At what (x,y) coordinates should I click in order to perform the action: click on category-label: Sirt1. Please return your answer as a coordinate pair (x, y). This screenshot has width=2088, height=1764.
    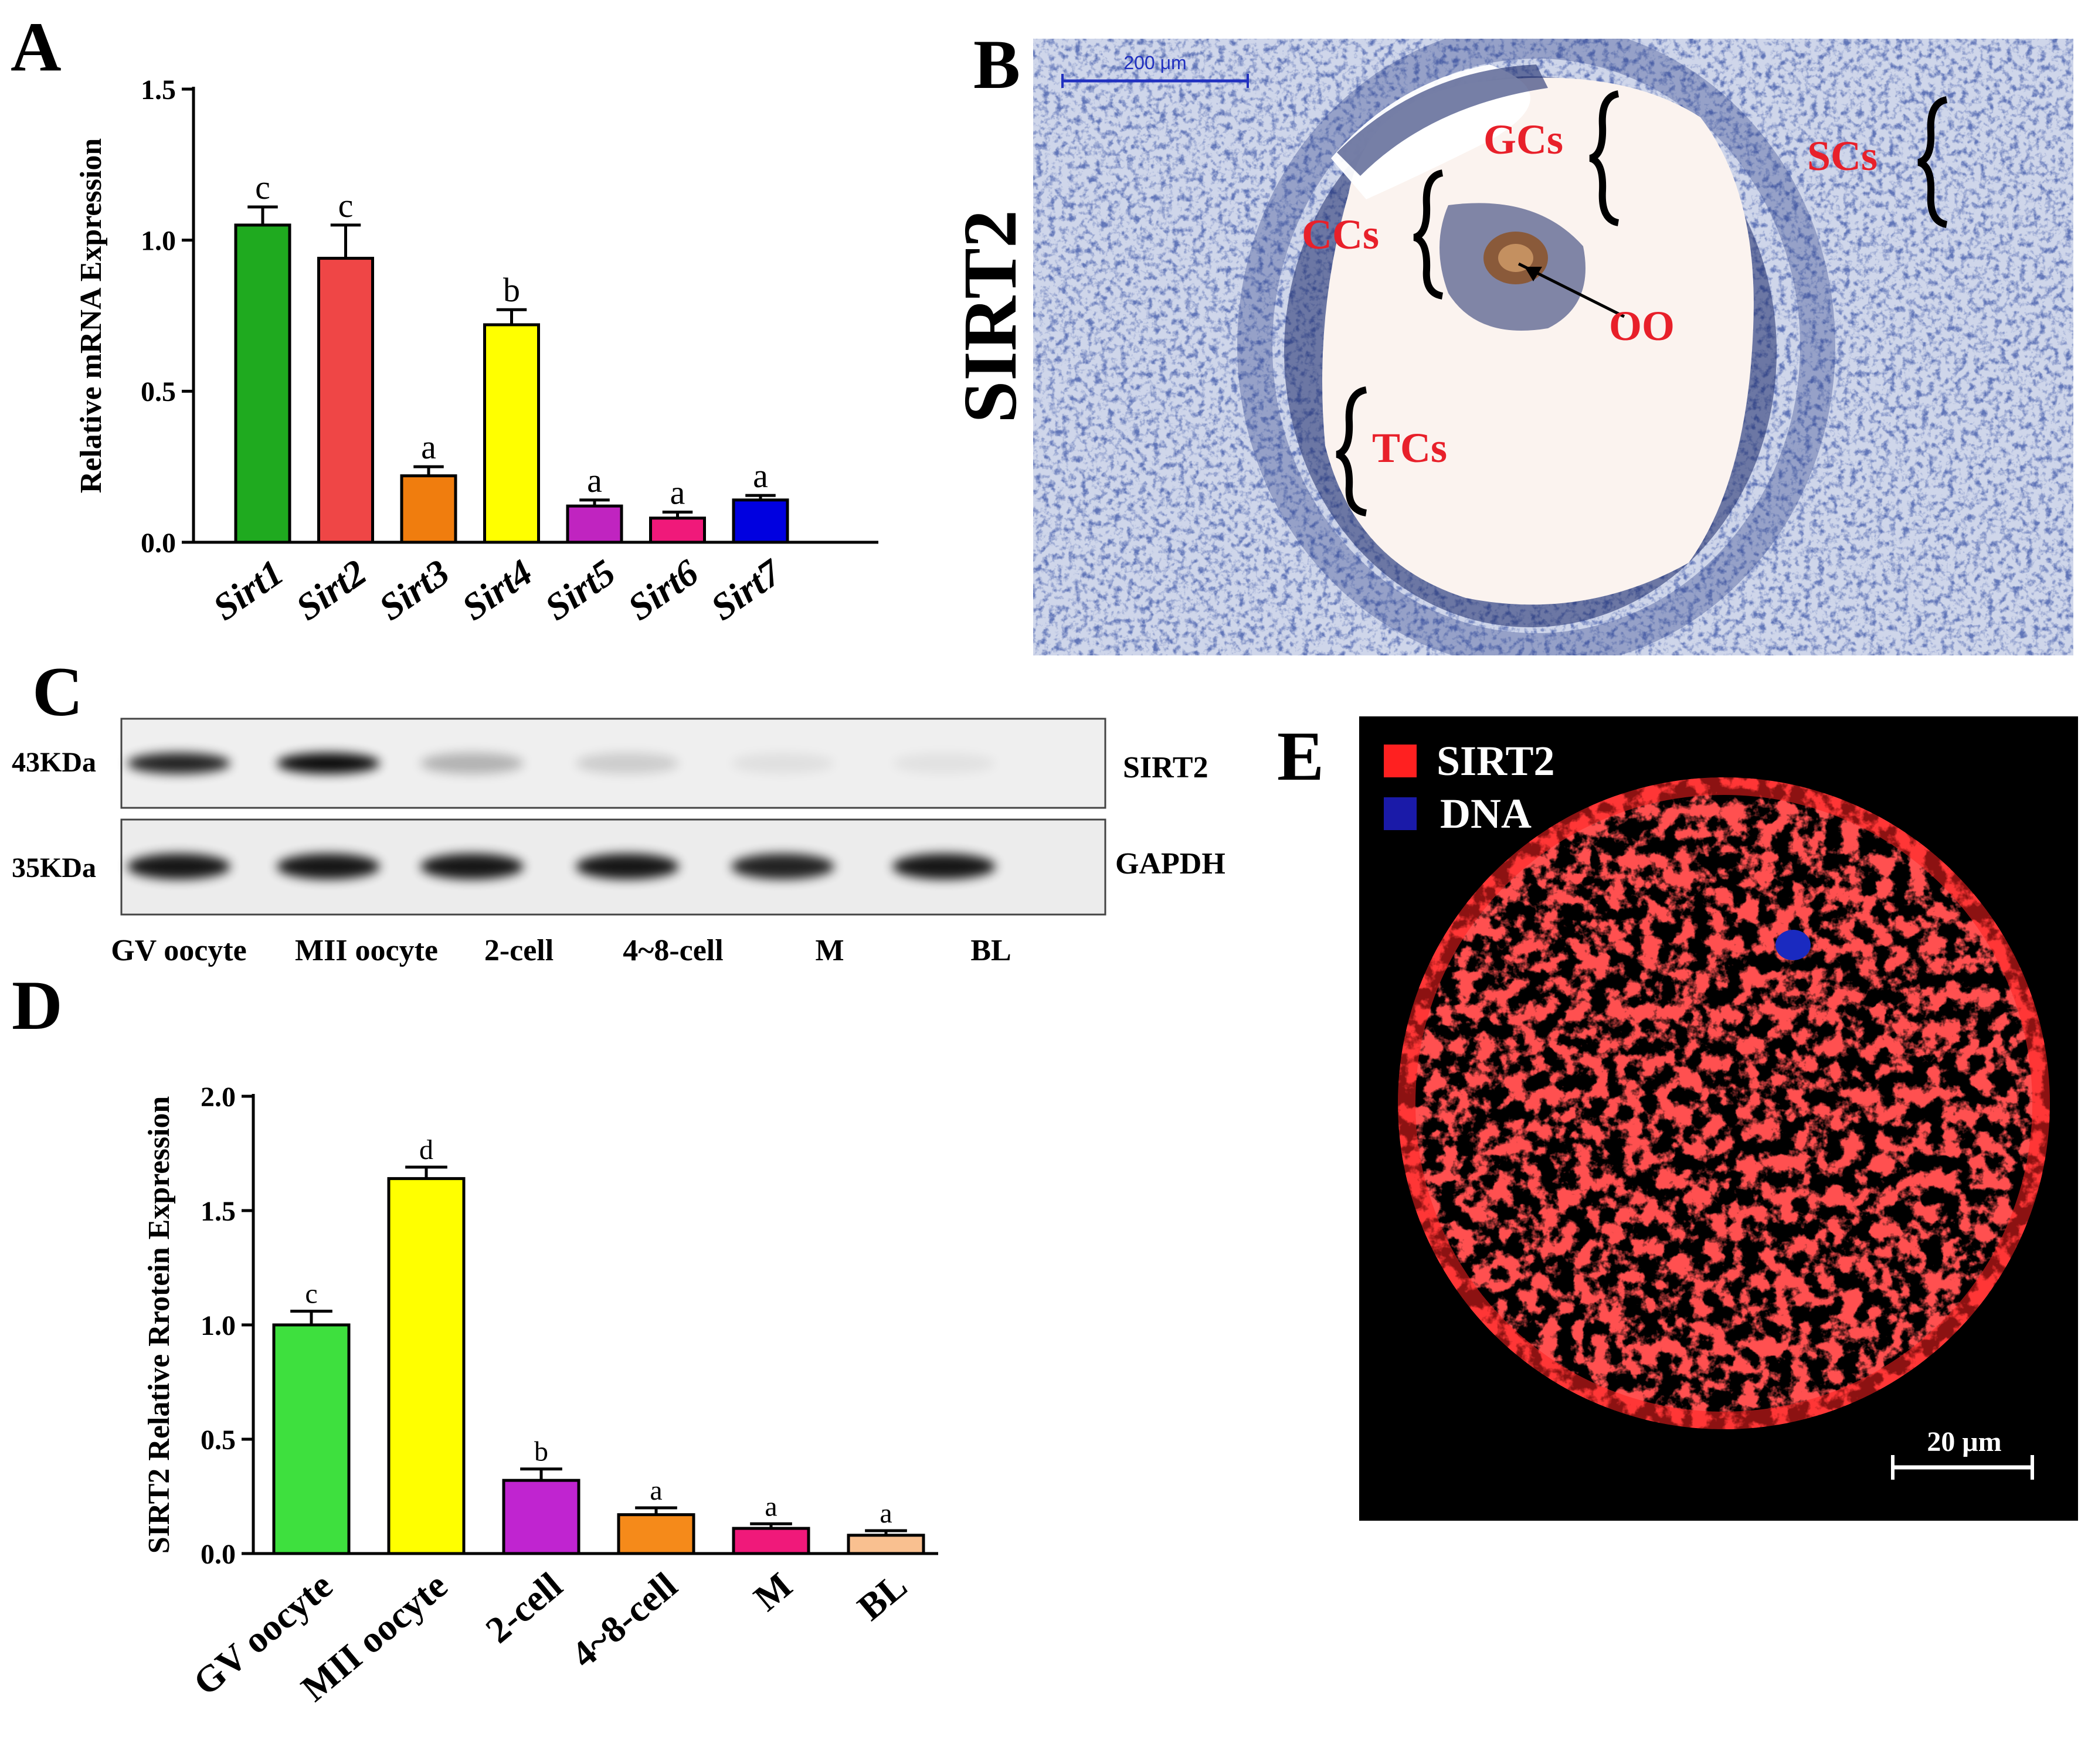
    Looking at the image, I should click on (248, 590).